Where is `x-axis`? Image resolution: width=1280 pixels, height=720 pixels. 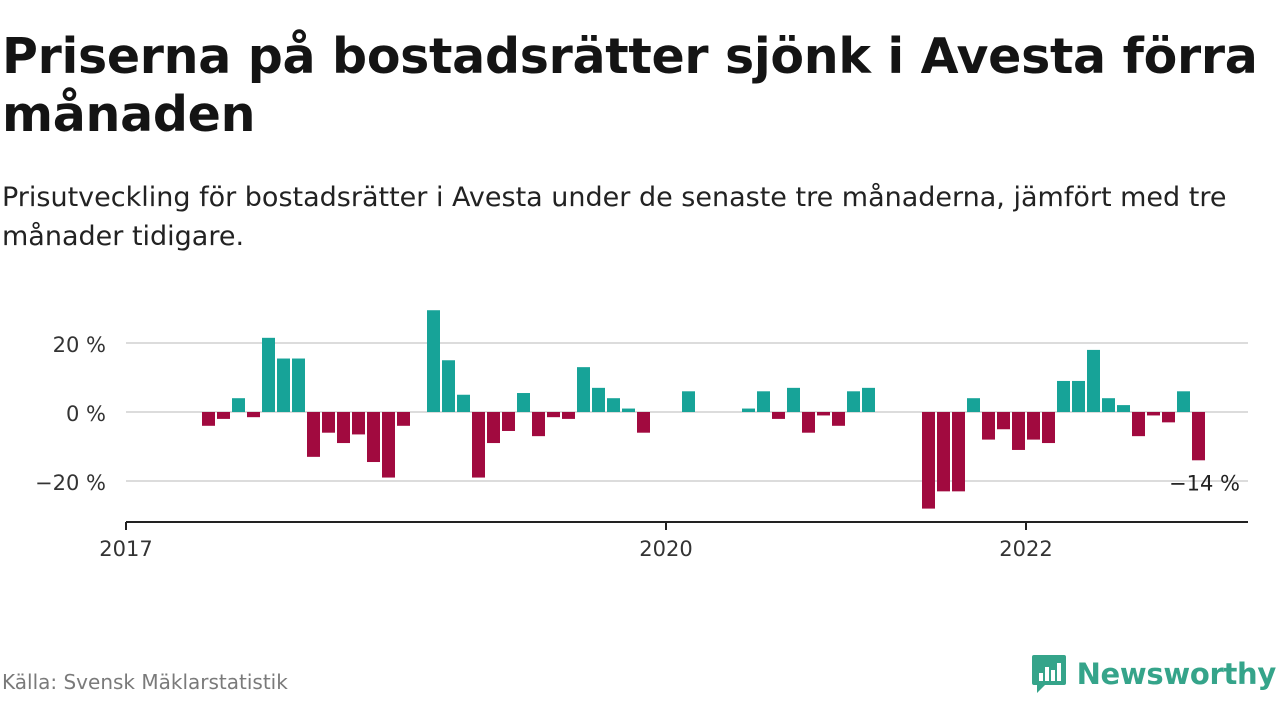
x-axis is located at coordinates (686, 525).